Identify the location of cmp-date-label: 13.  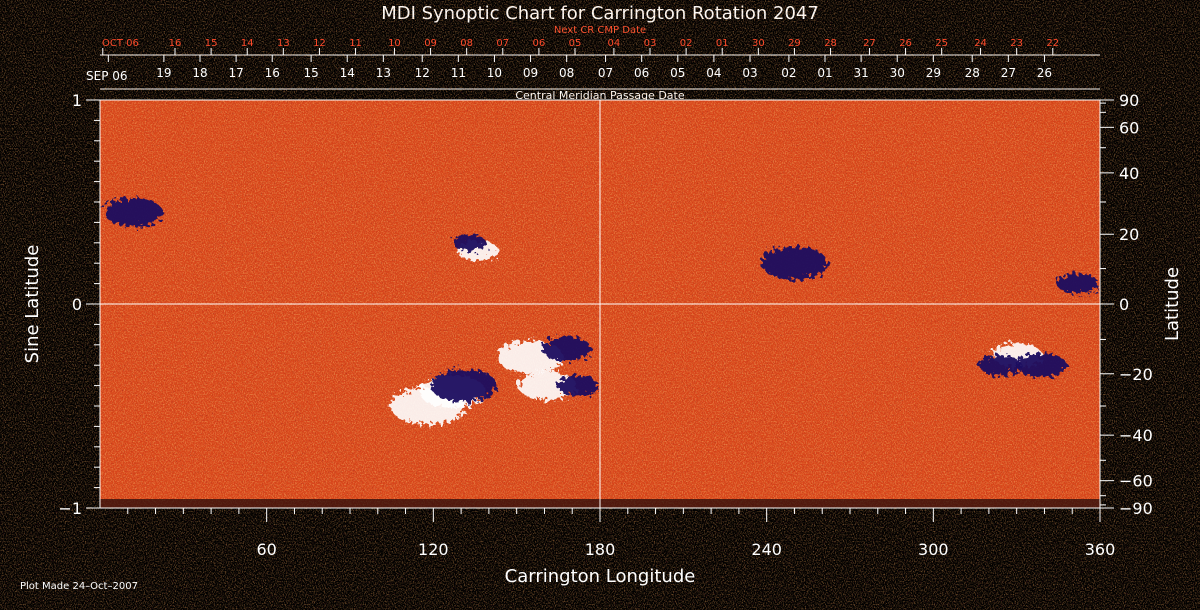
(383, 73).